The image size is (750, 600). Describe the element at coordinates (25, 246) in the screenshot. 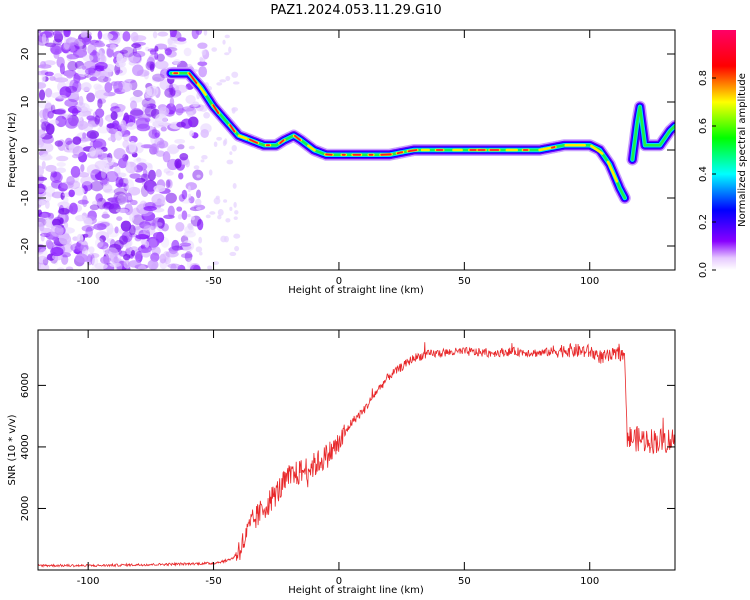

I see `y-tick-label: -20` at that location.